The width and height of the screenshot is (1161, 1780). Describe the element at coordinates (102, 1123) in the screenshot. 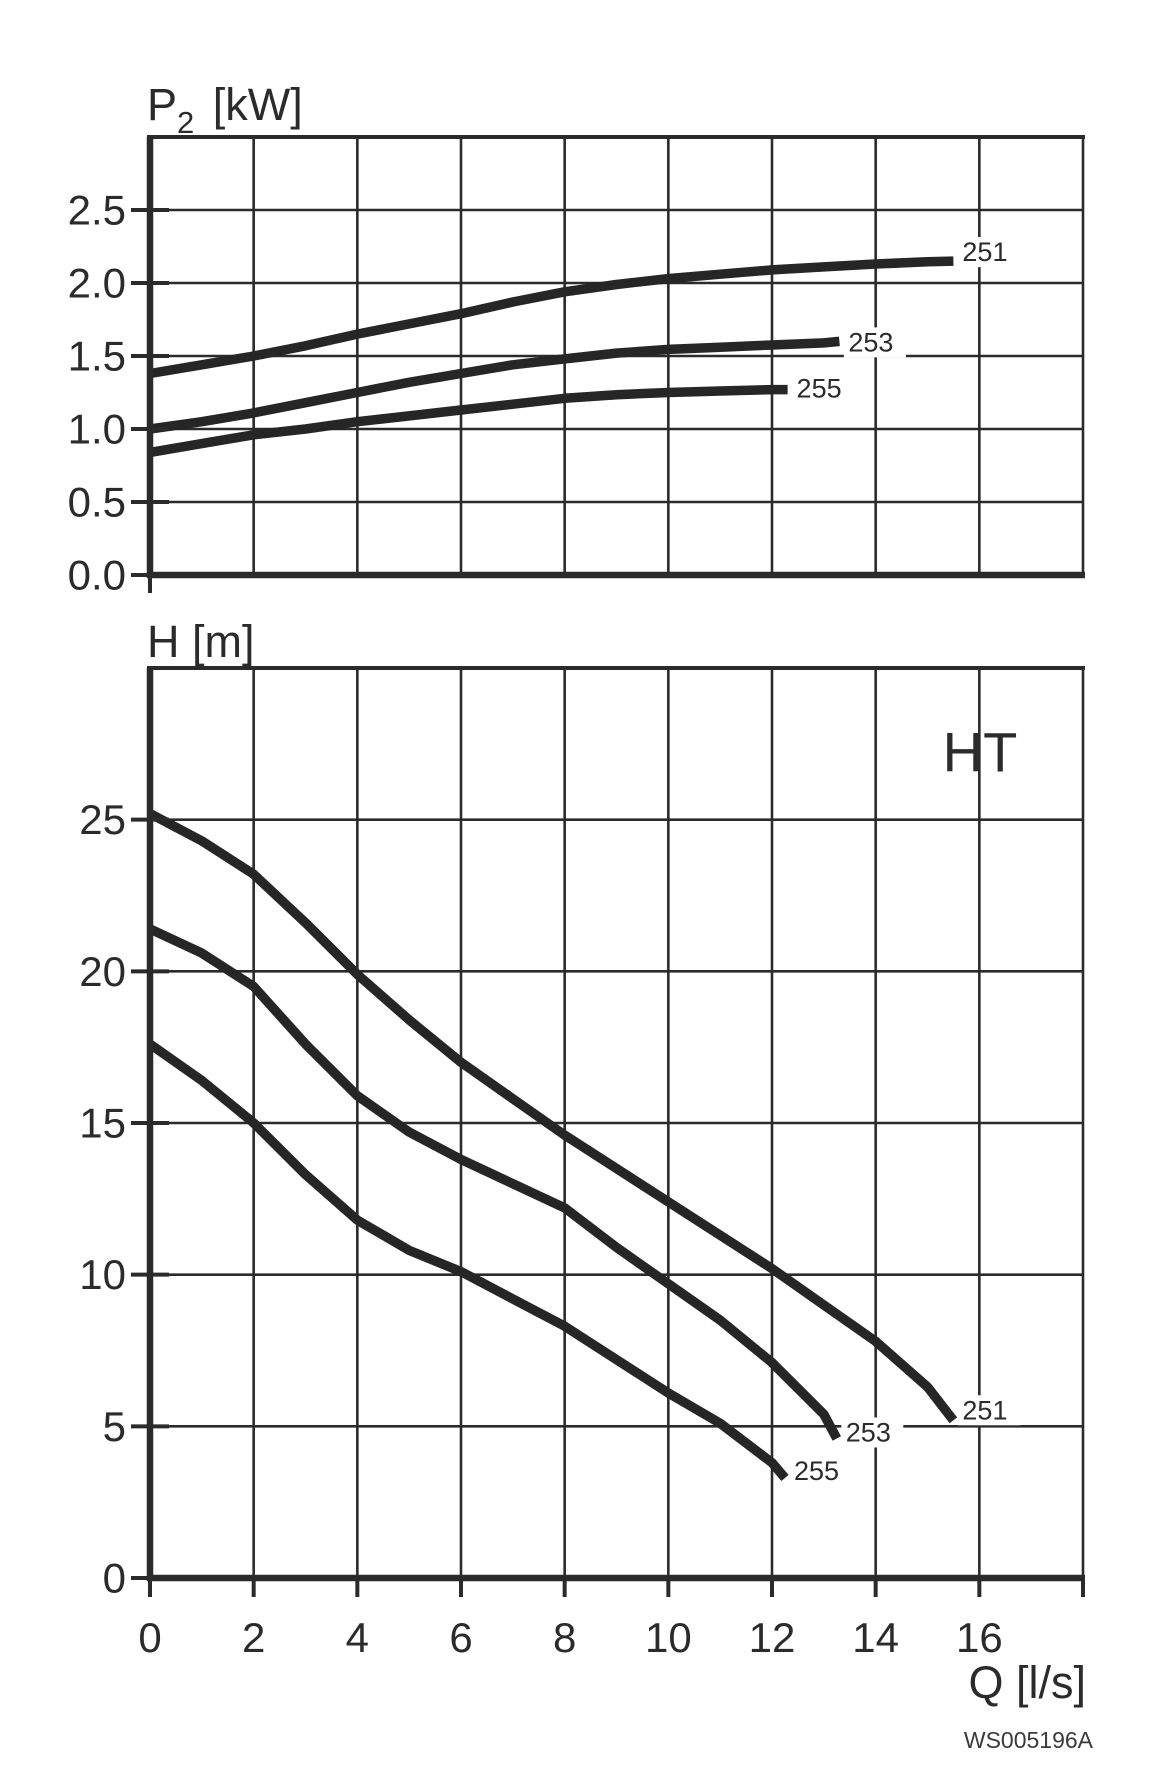

I see `y-tick-label: 15` at that location.